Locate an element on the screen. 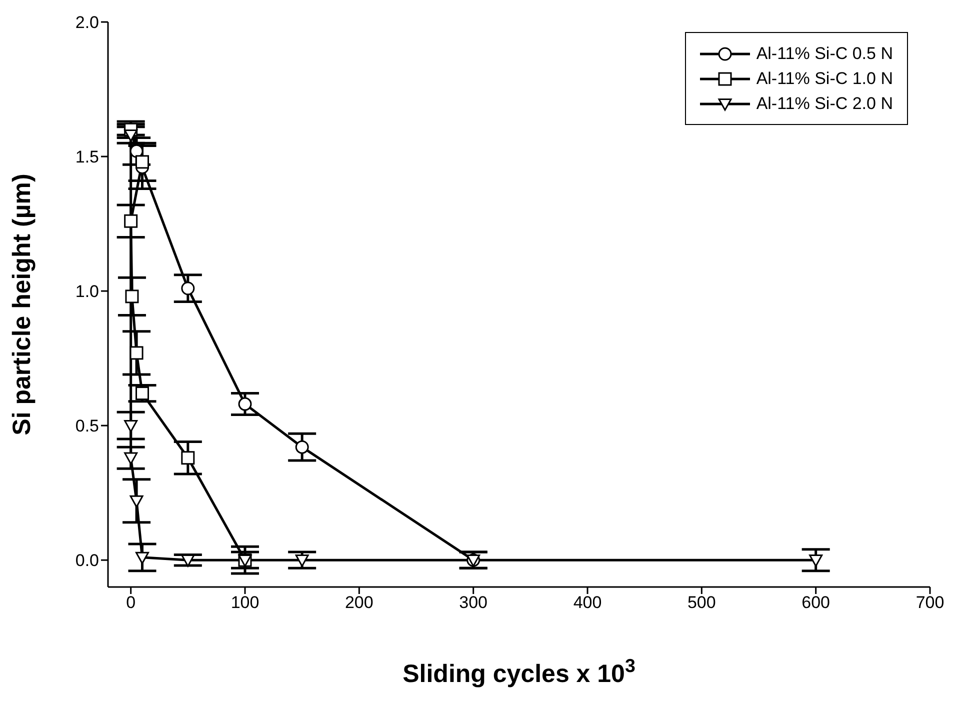 The height and width of the screenshot is (705, 956). y-axis-title: Si particle height (µm) is located at coordinates (22, 305).